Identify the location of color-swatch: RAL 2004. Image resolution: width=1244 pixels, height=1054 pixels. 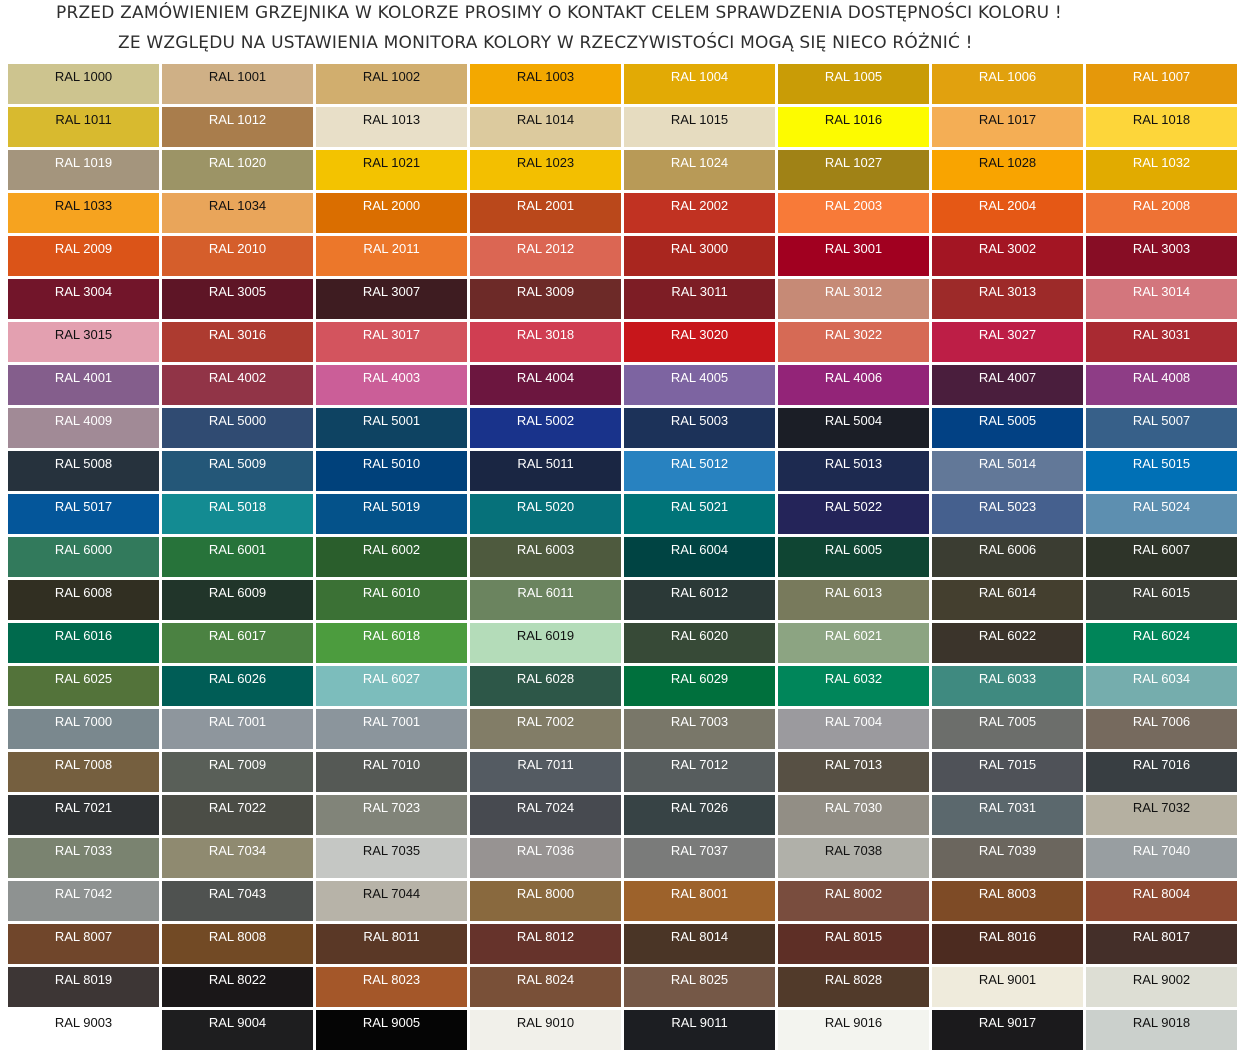
(1007, 213).